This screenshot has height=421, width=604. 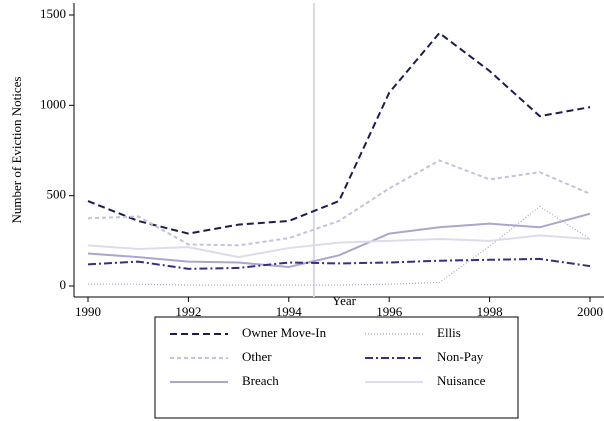 What do you see at coordinates (461, 380) in the screenshot?
I see `legend-label: Nuisance` at bounding box center [461, 380].